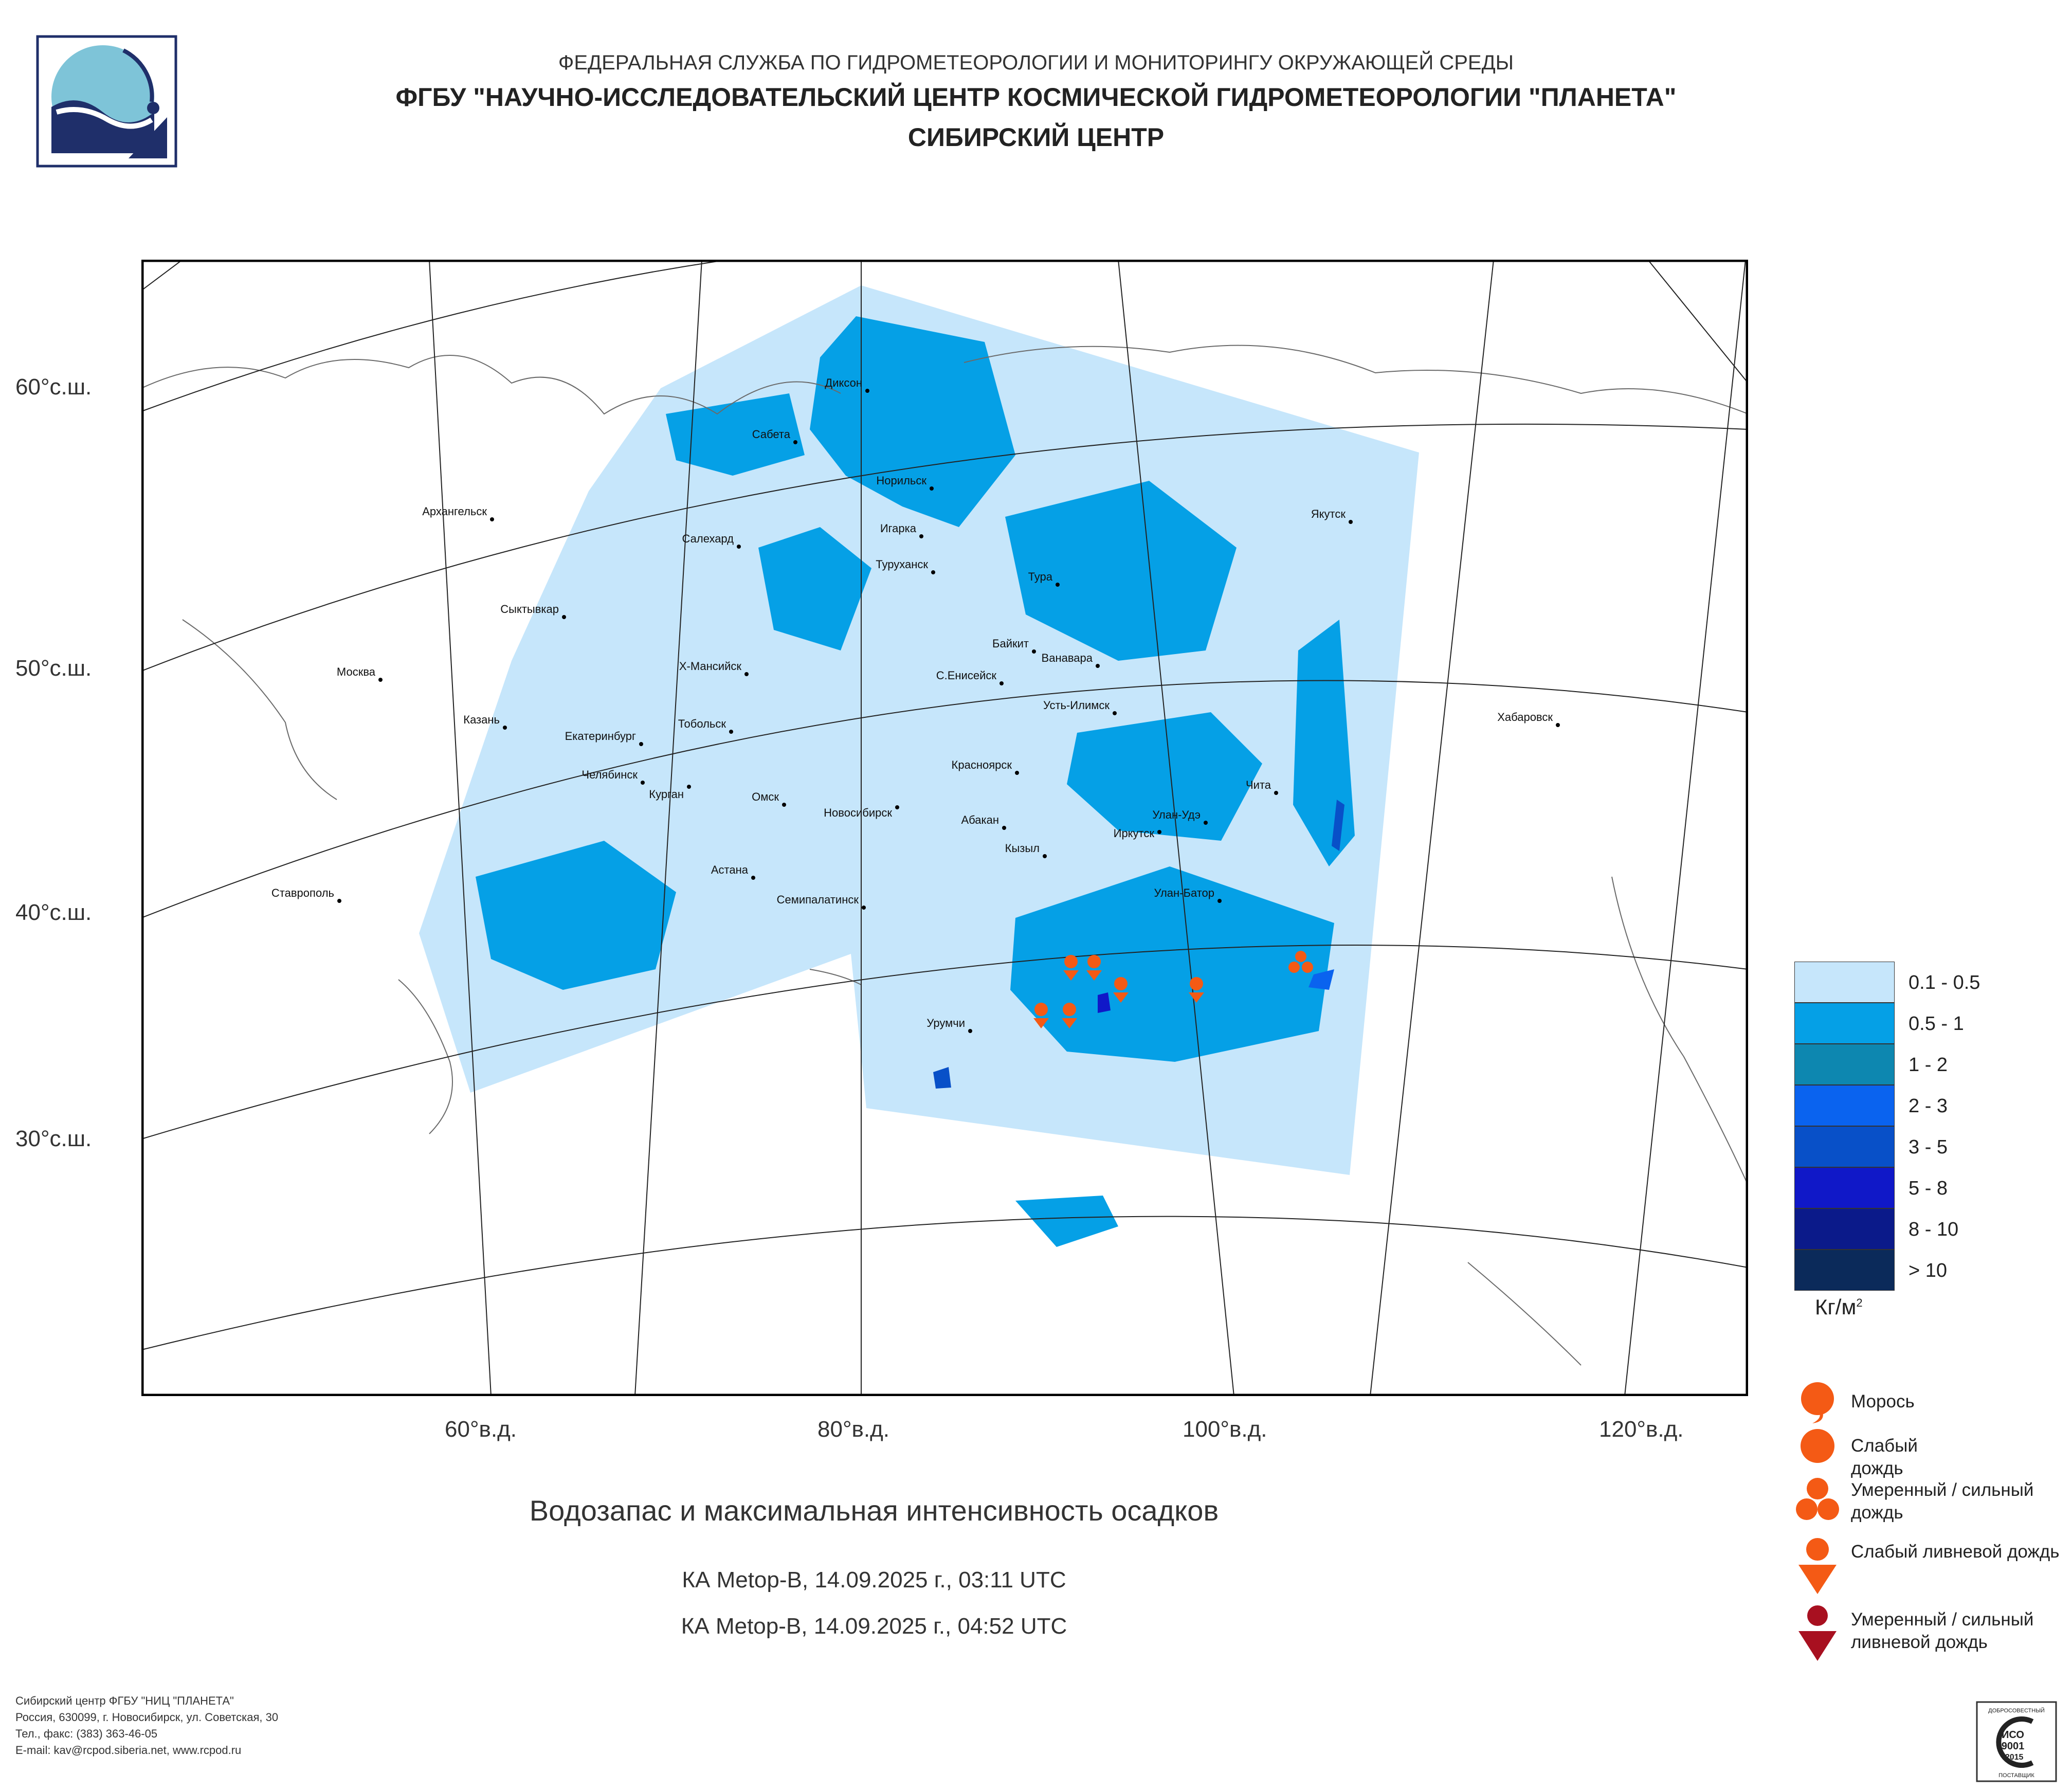 This screenshot has width=2072, height=1791. I want to click on city-omsk: Омск, so click(769, 798).